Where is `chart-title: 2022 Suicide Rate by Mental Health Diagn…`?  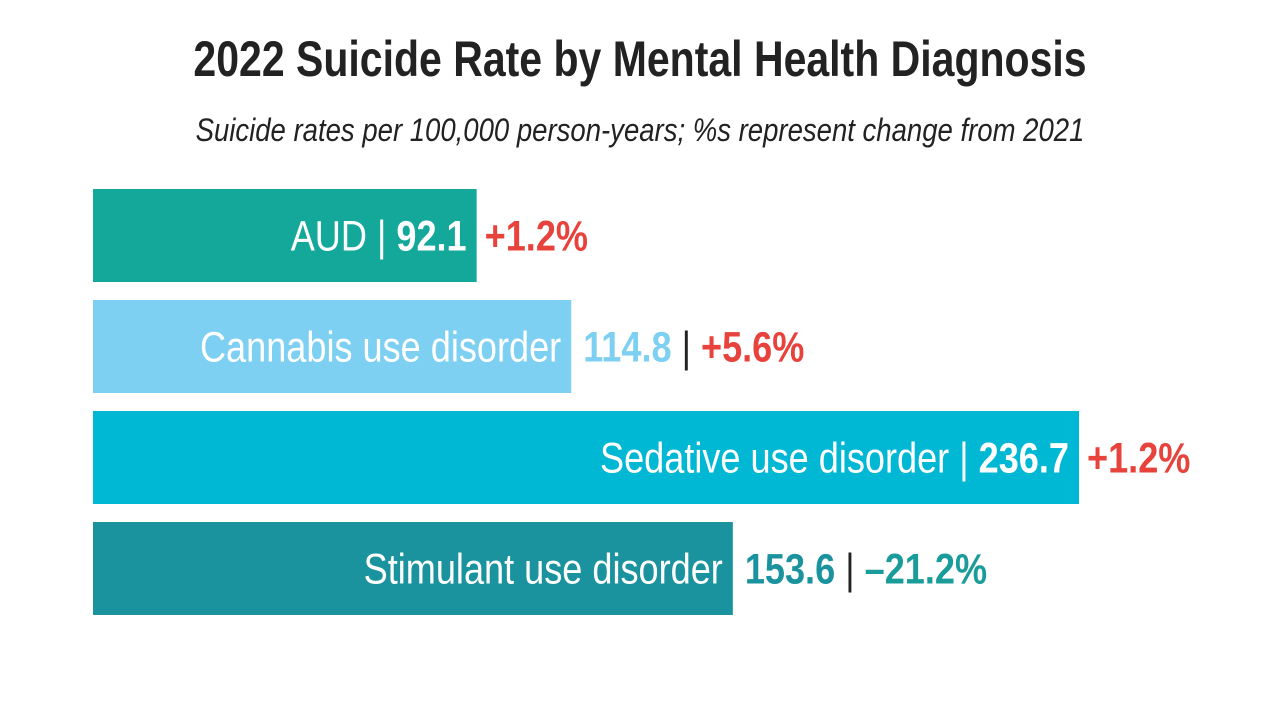
chart-title: 2022 Suicide Rate by Mental Health Diagn… is located at coordinates (640, 59).